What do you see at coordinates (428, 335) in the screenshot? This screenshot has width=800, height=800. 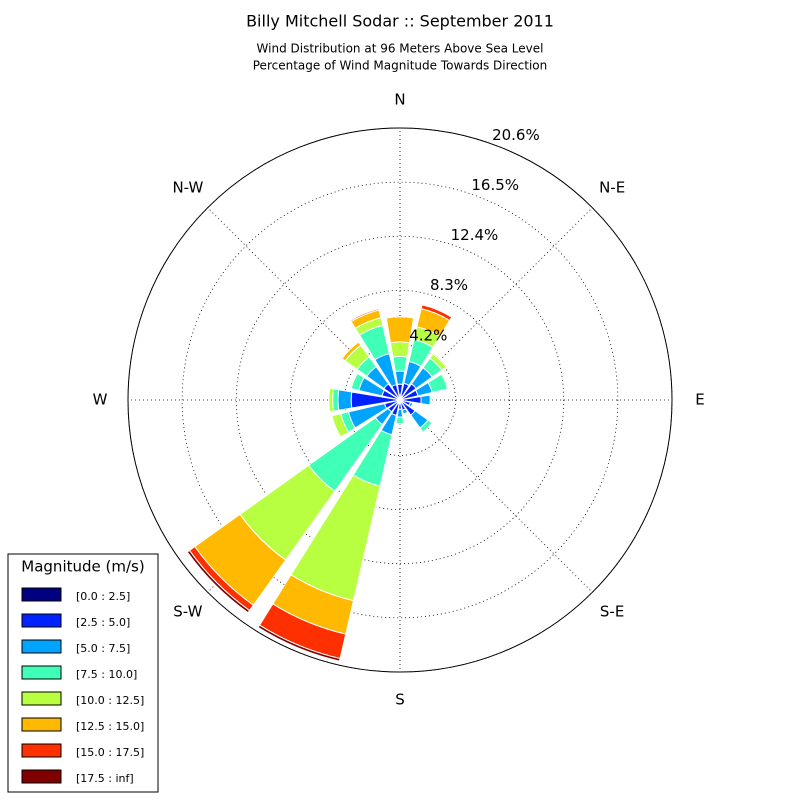 I see `r-tick-label: 4.2%` at bounding box center [428, 335].